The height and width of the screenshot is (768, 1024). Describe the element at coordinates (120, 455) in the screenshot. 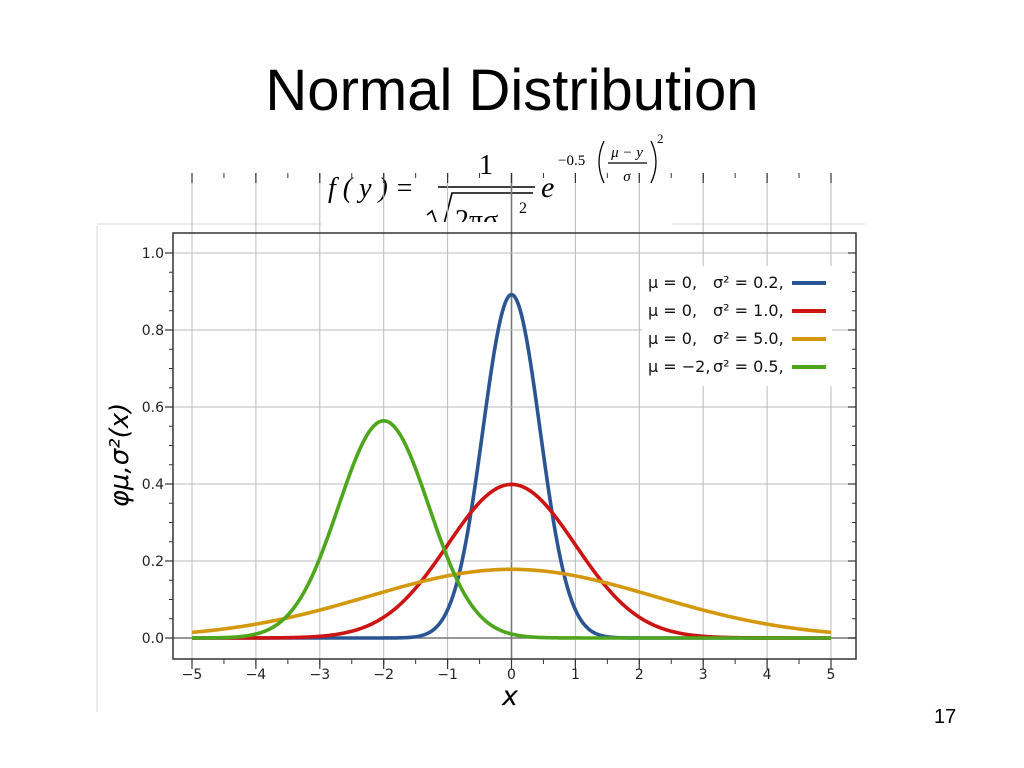

I see `y-axis-label: φμ,σ²(x)` at that location.